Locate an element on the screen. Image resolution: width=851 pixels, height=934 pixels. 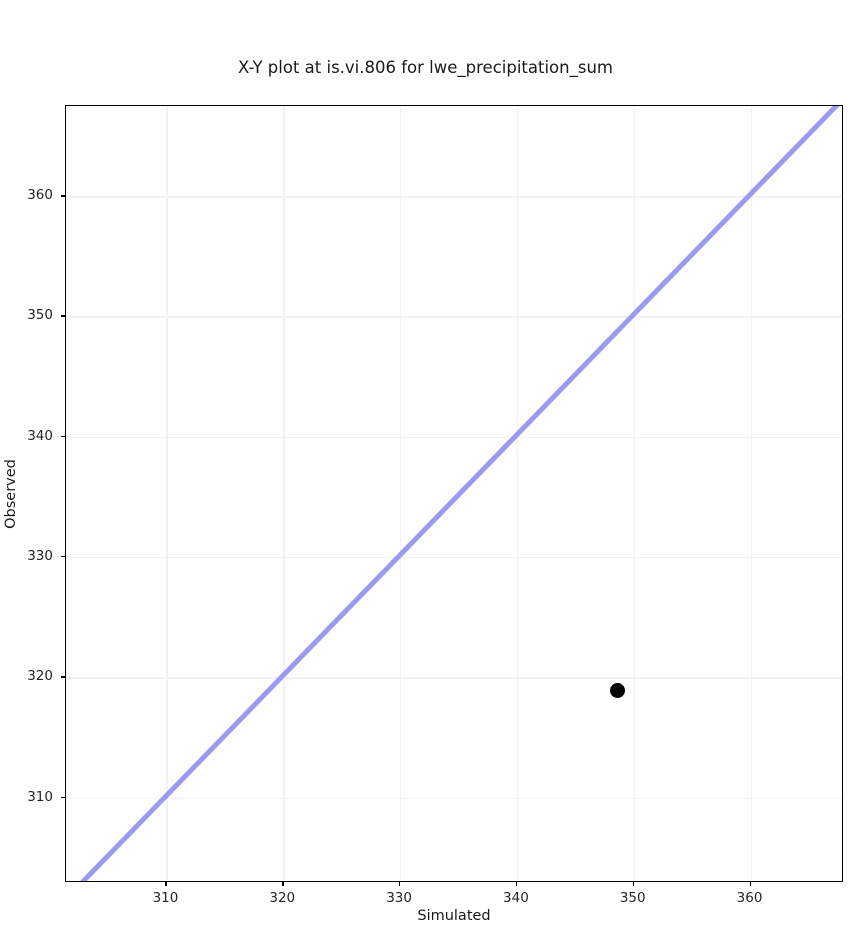
y-tick-label: 360 is located at coordinates (40, 195).